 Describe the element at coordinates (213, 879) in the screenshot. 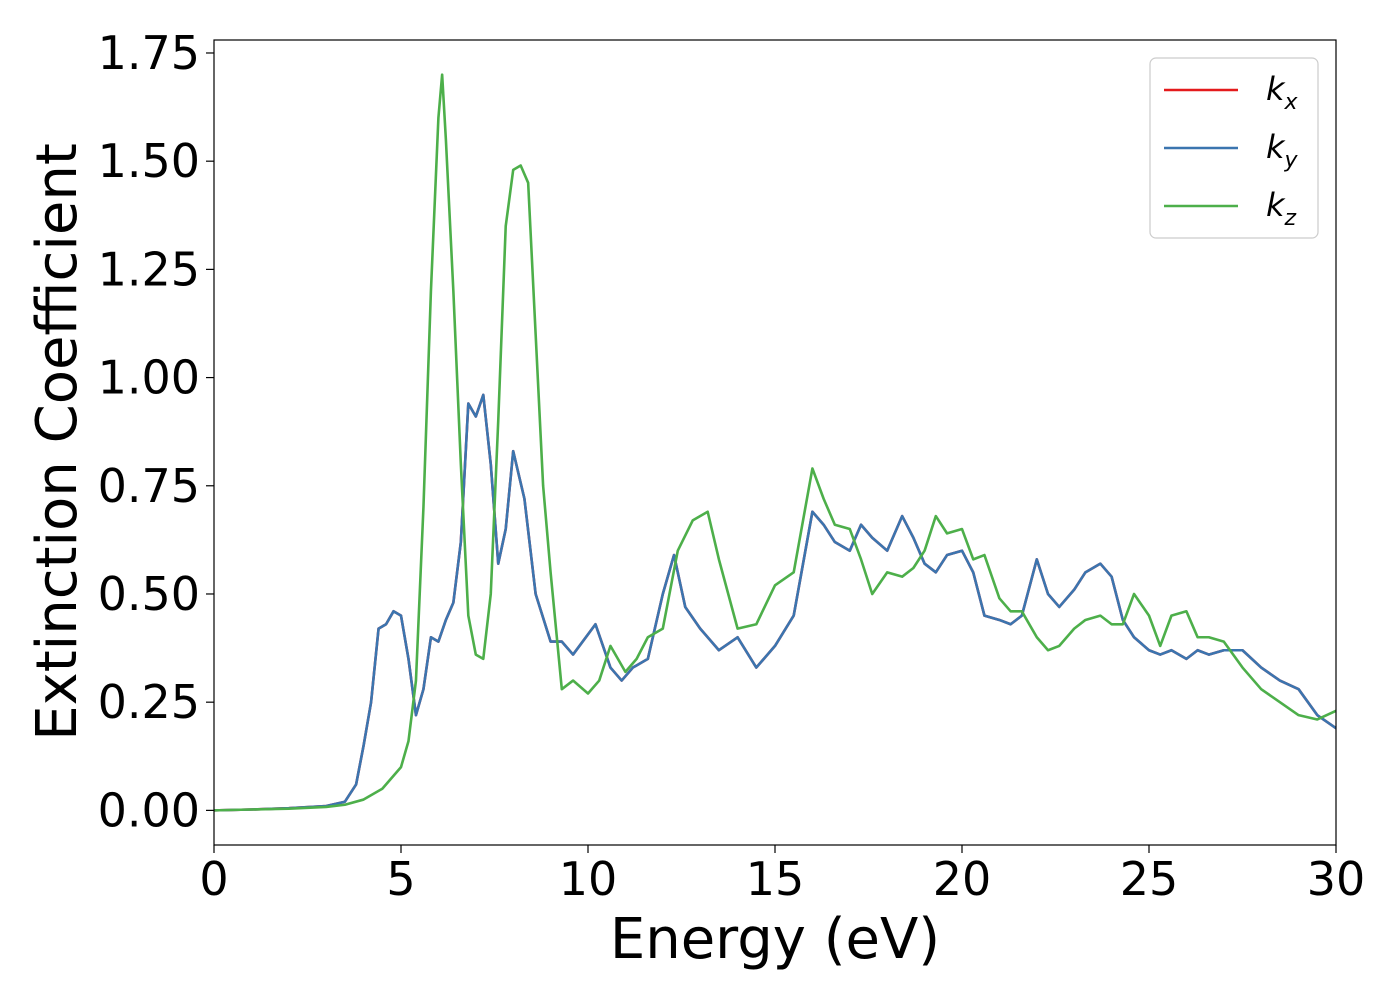

I see `x-tick-label: 0` at that location.